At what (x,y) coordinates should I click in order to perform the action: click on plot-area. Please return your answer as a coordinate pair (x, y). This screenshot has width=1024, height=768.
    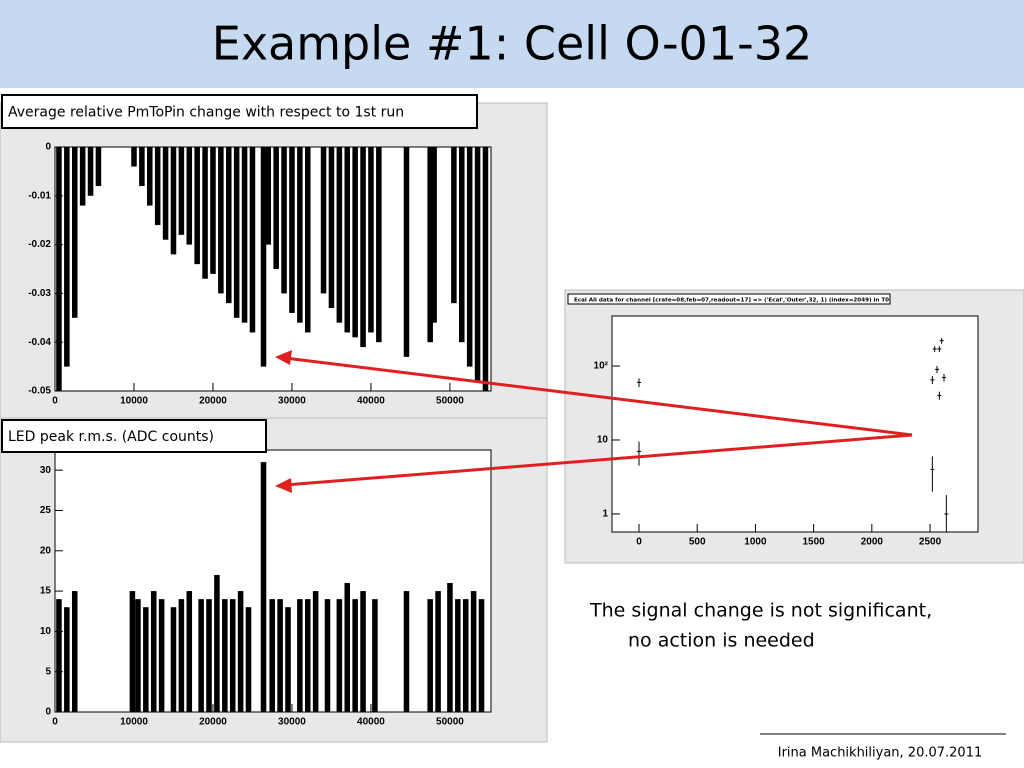
    Looking at the image, I should click on (795, 424).